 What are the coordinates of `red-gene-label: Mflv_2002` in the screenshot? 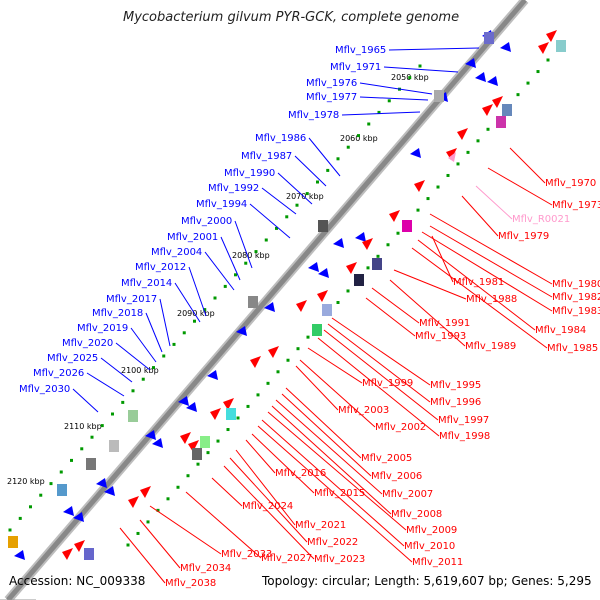 It's located at (400, 427).